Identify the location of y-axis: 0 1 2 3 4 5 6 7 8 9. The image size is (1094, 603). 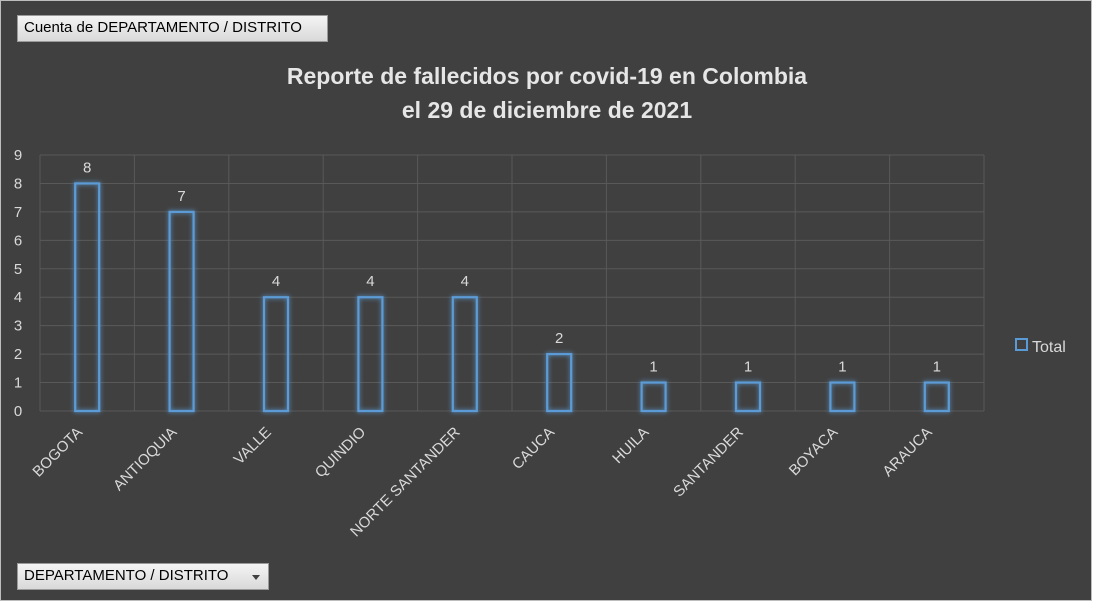
(18, 283).